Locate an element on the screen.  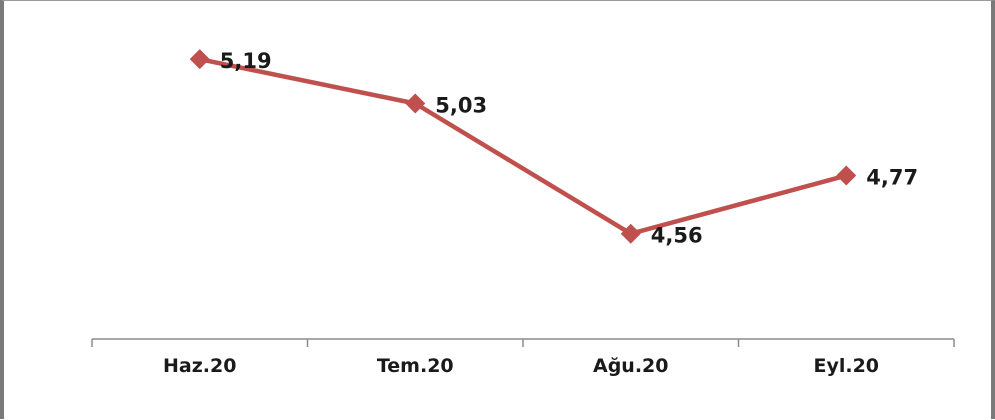
data-label: 5,19 is located at coordinates (246, 61).